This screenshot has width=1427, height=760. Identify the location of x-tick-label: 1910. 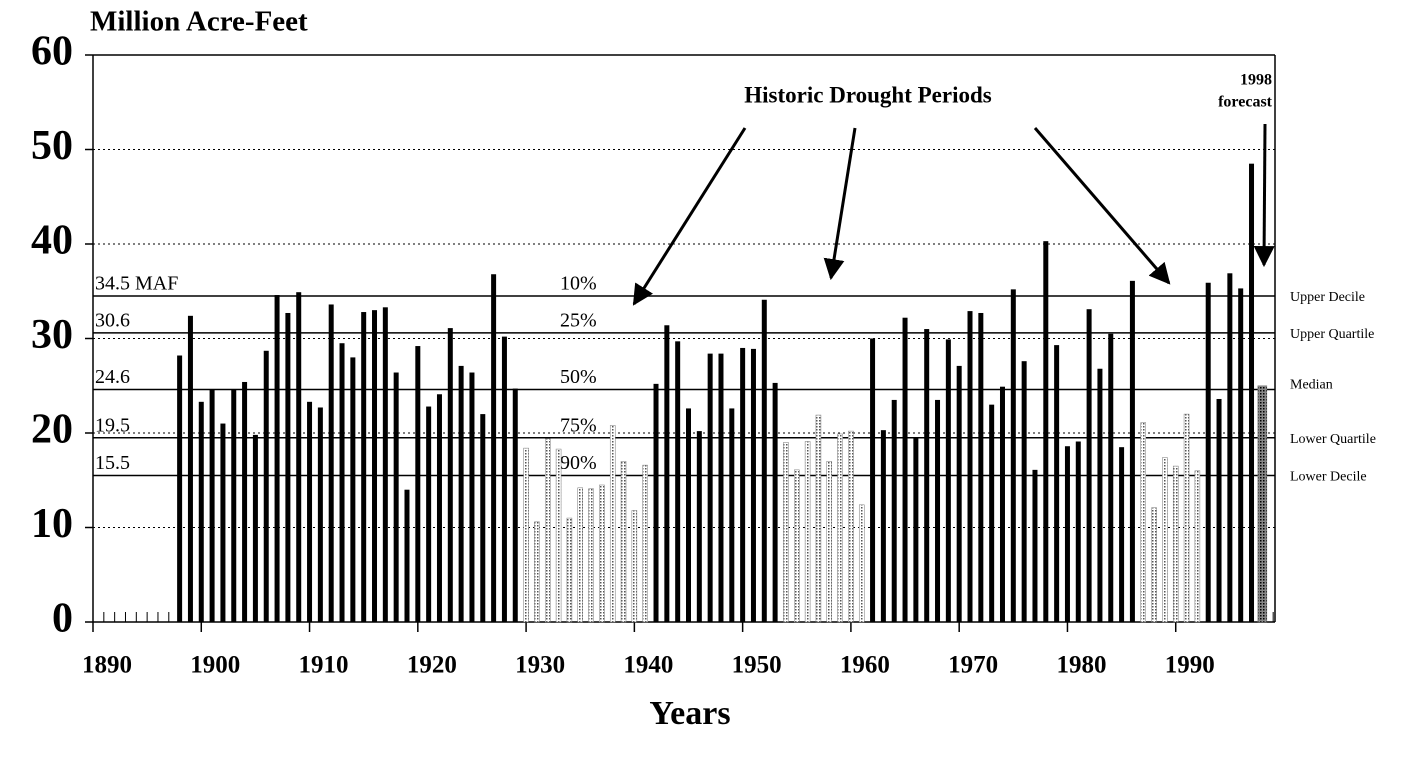
(324, 665).